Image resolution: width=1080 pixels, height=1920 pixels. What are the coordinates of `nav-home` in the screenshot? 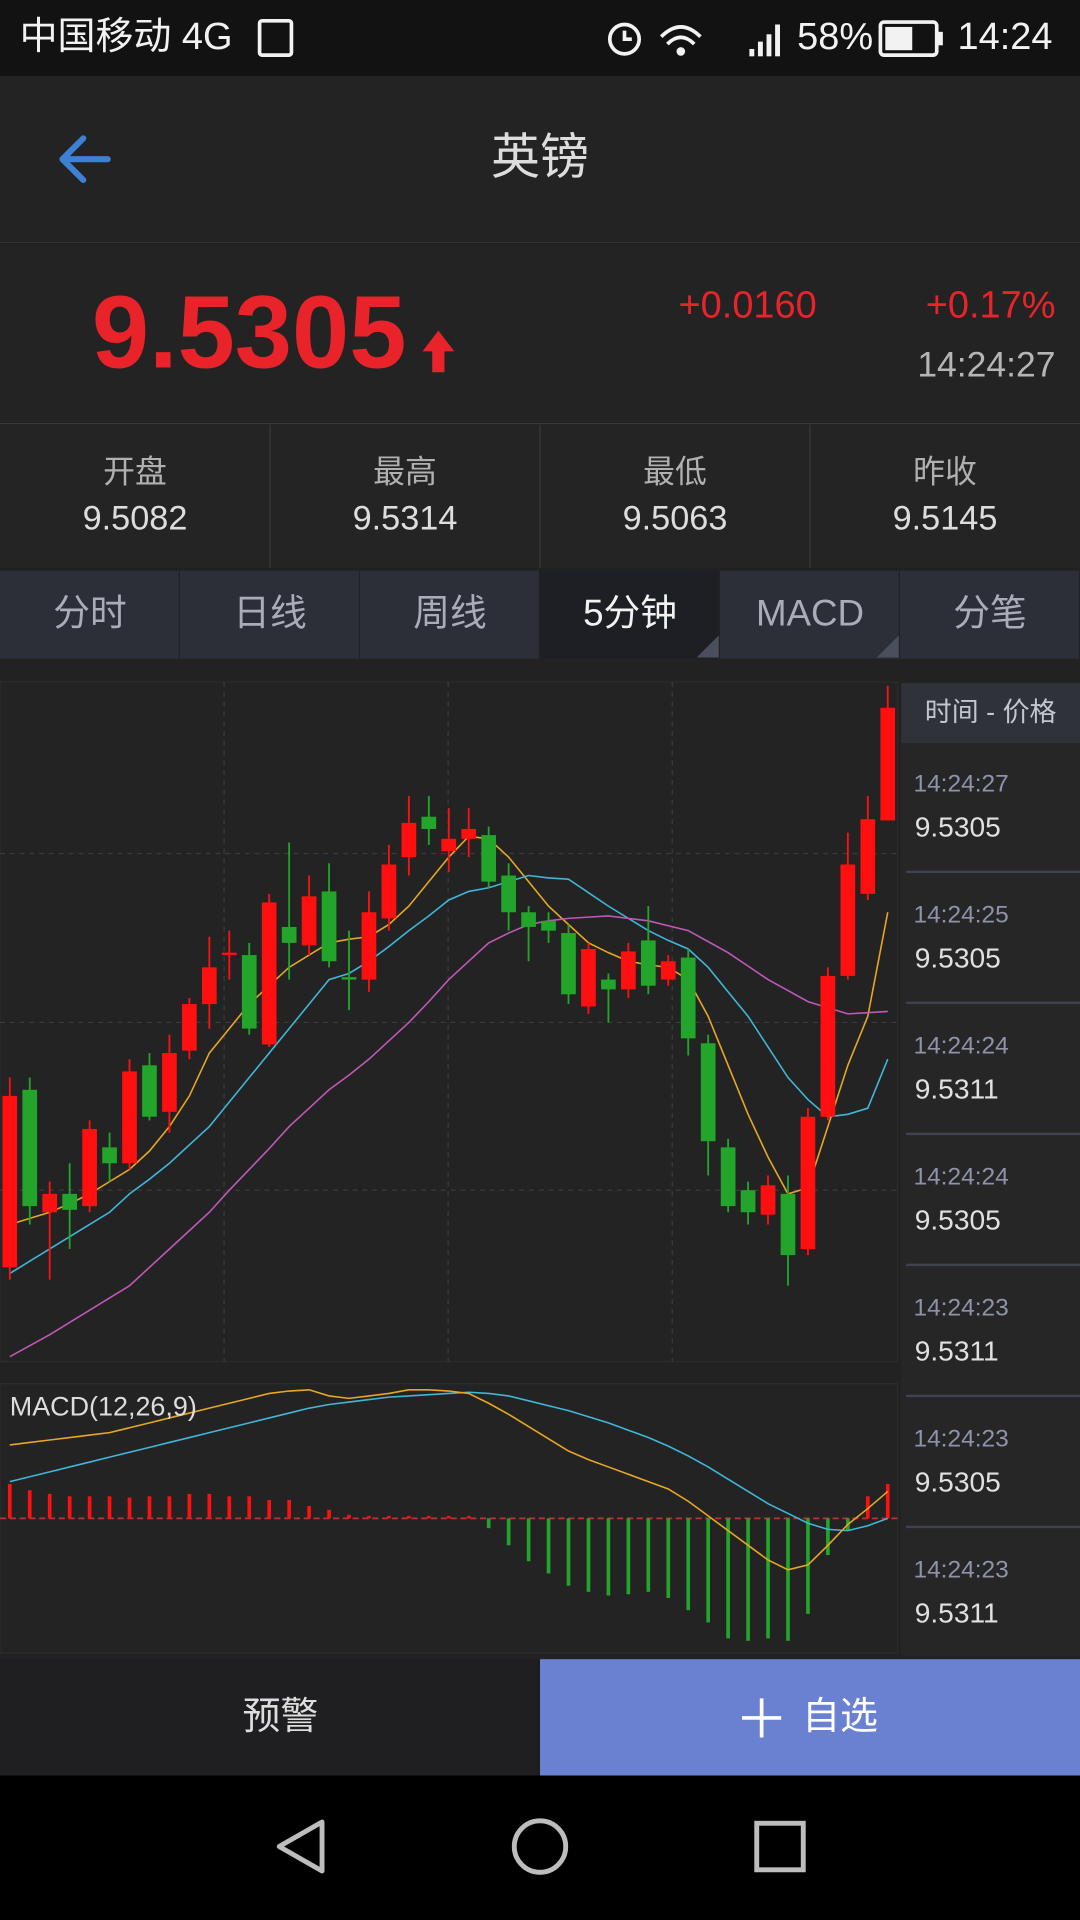 It's located at (540, 1846).